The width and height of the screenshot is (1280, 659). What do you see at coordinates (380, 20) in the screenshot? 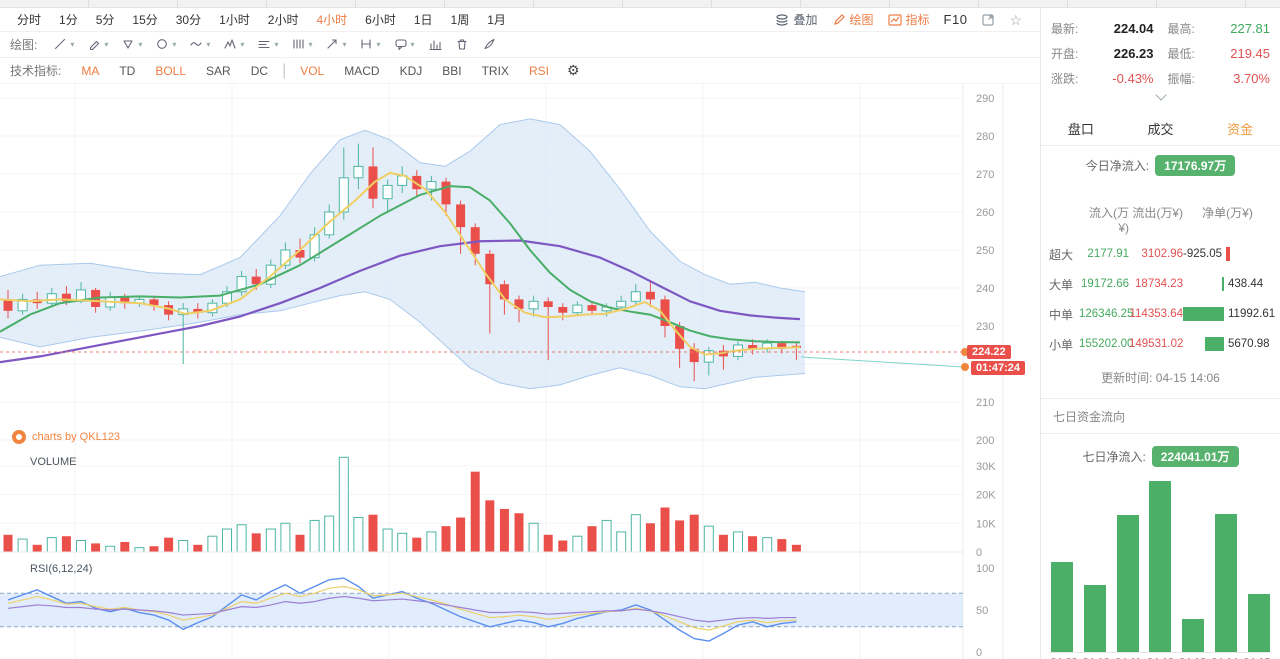
I see `timeframe-6小时: 6小时` at bounding box center [380, 20].